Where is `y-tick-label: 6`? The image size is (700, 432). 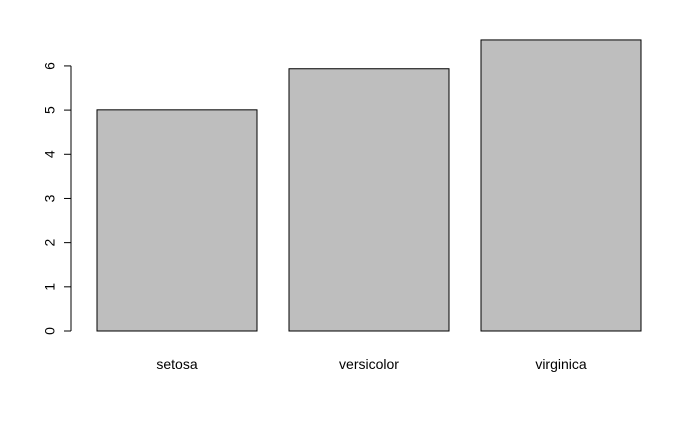 y-tick-label: 6 is located at coordinates (50, 66).